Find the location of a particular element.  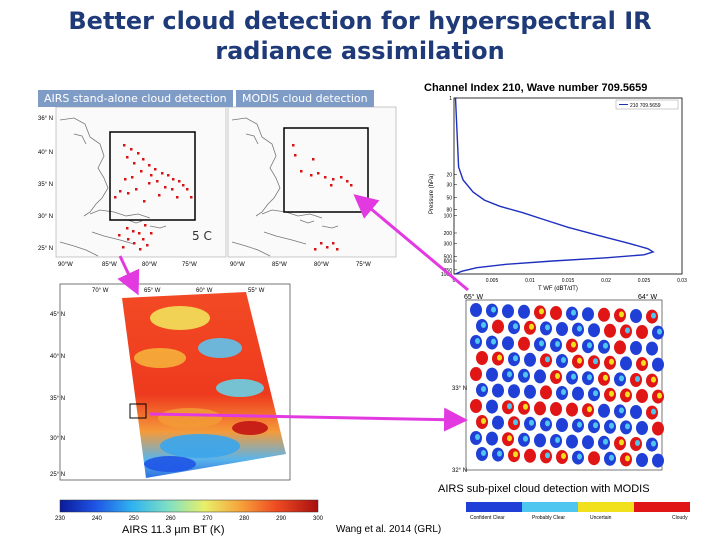

bt-lon-tick: 65° W is located at coordinates (152, 291).